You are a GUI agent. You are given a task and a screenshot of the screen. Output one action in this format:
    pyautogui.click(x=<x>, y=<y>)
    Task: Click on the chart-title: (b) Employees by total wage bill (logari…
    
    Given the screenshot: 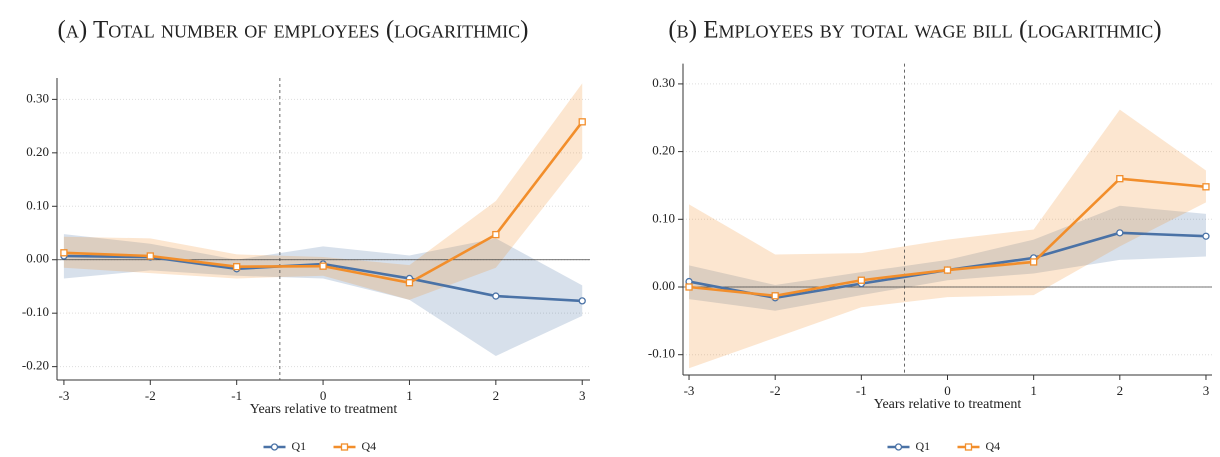 What is the action you would take?
    pyautogui.click(x=914, y=30)
    